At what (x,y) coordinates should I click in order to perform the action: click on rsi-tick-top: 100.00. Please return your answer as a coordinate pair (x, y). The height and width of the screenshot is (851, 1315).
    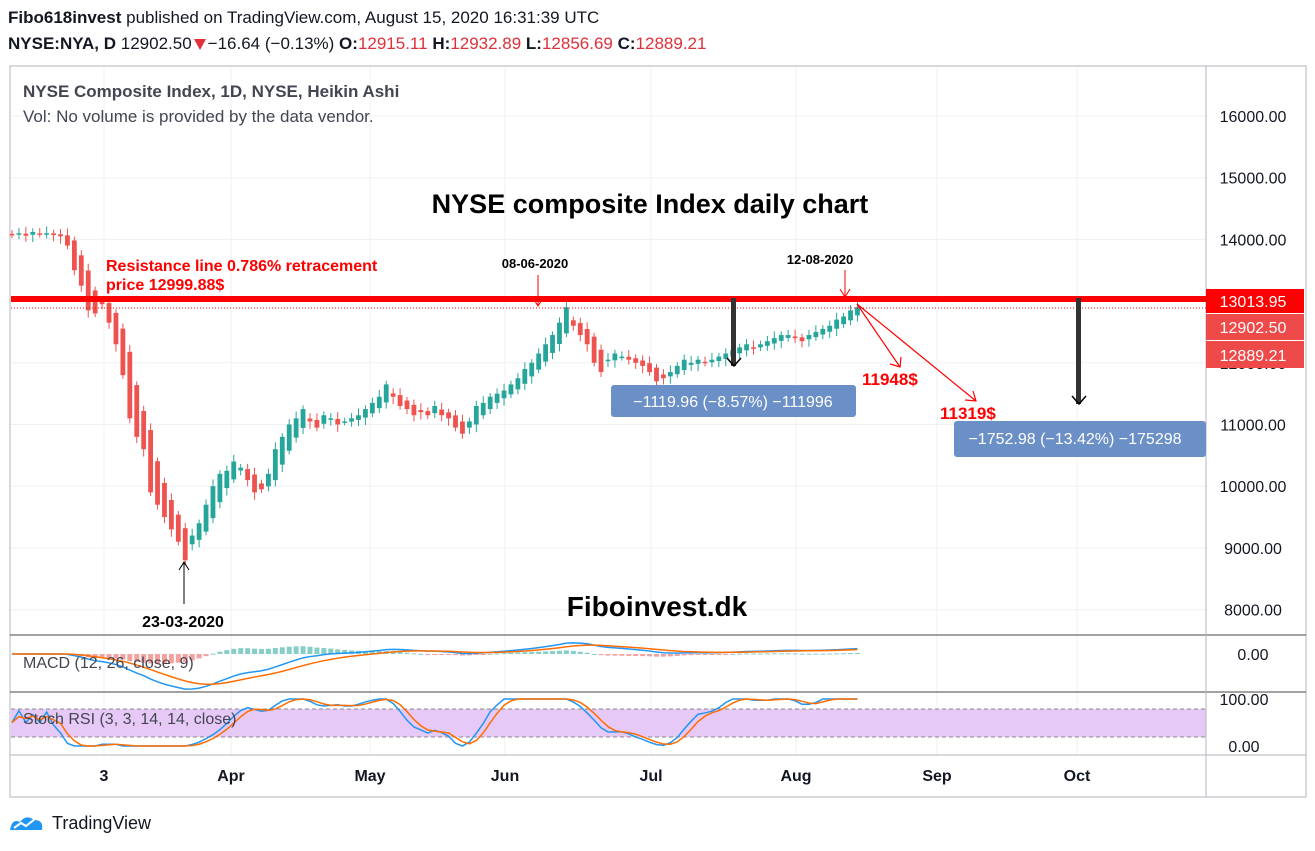
    Looking at the image, I should click on (1244, 700).